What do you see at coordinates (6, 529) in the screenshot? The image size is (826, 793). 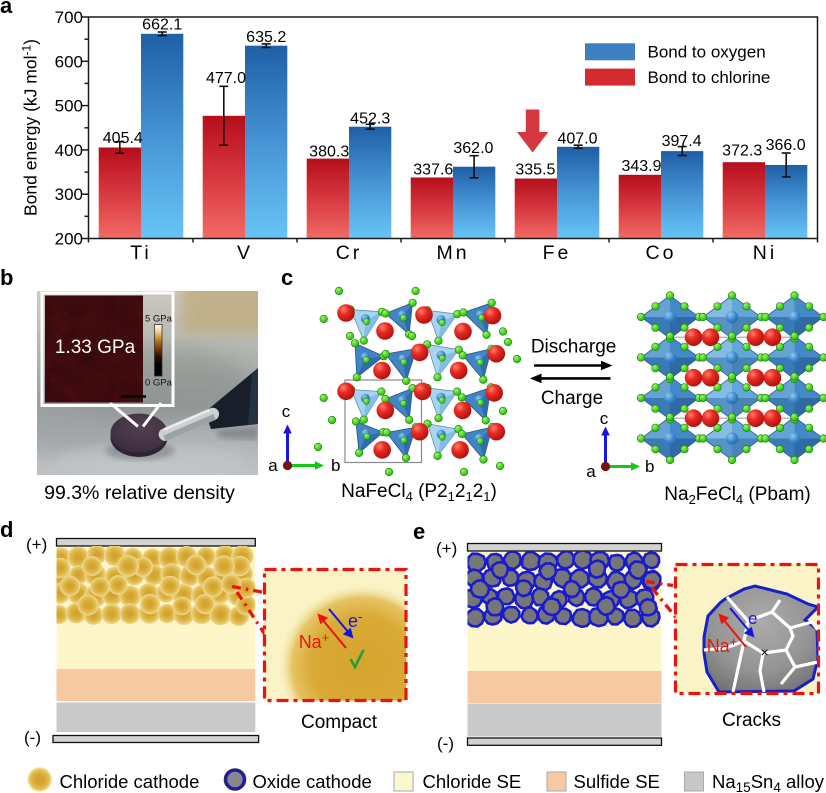 I see `svg-text: d` at bounding box center [6, 529].